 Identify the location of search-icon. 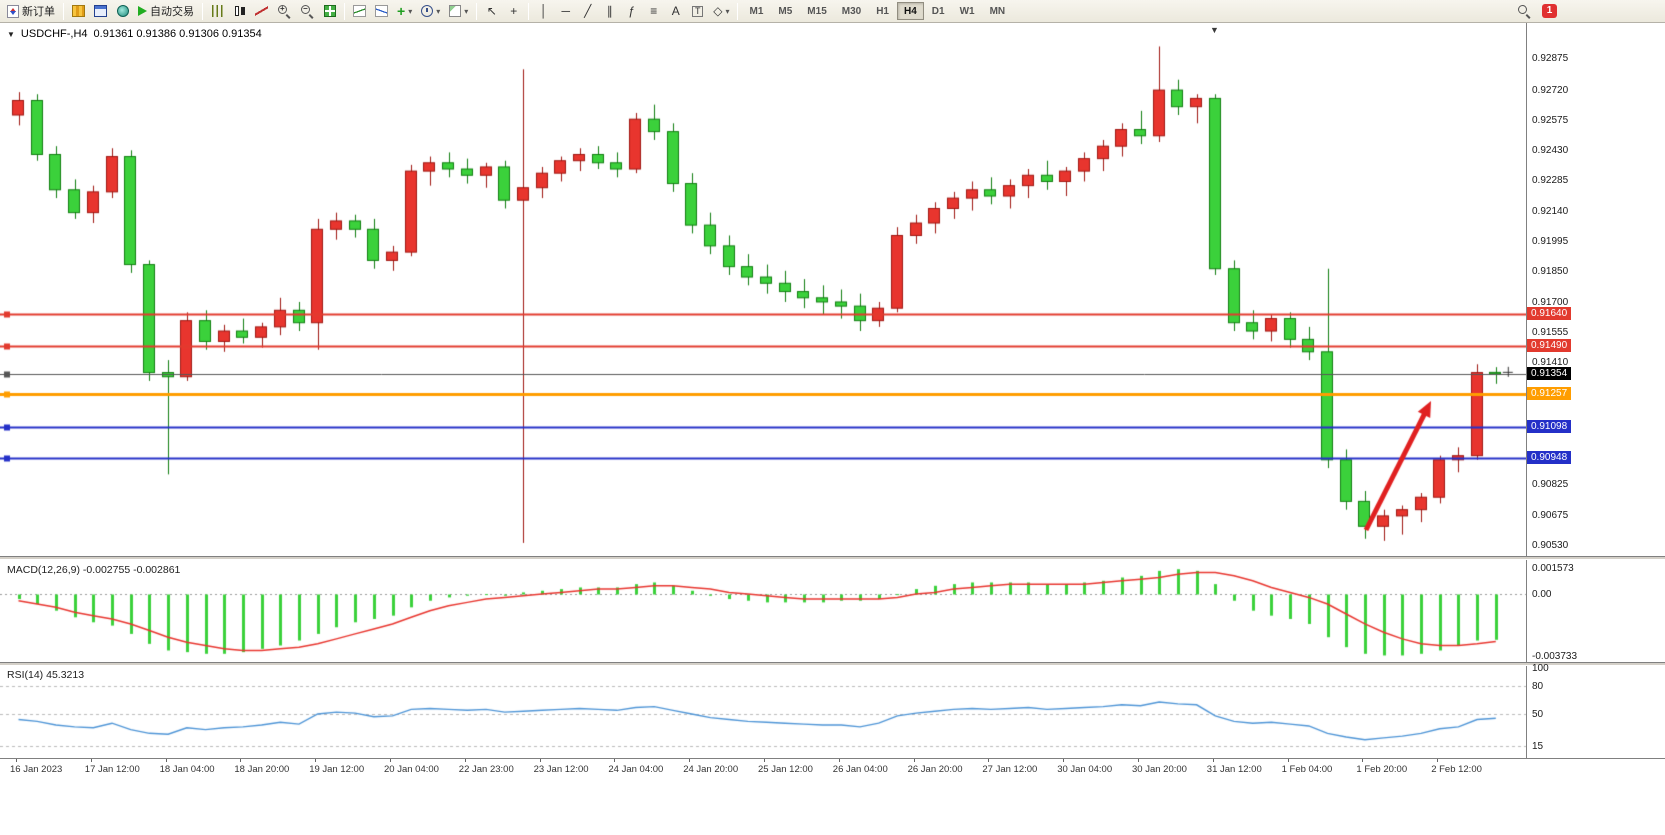
(1524, 11).